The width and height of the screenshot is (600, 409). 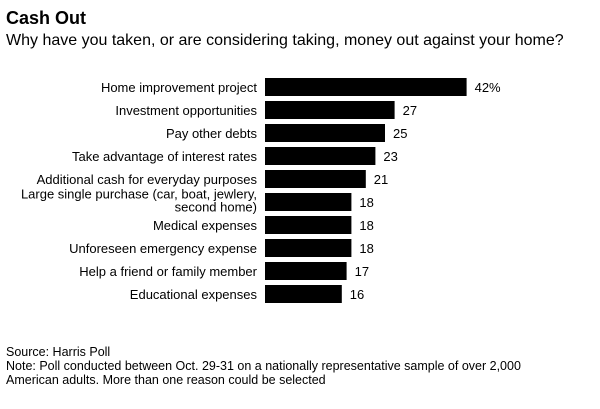 What do you see at coordinates (168, 271) in the screenshot?
I see `category-label-8: Help a friend or family member` at bounding box center [168, 271].